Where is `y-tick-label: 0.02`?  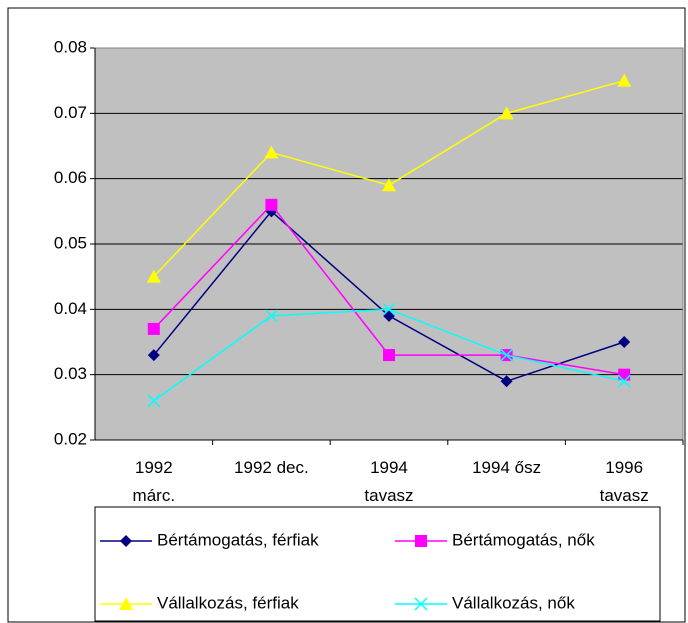
y-tick-label: 0.02 is located at coordinates (70, 438).